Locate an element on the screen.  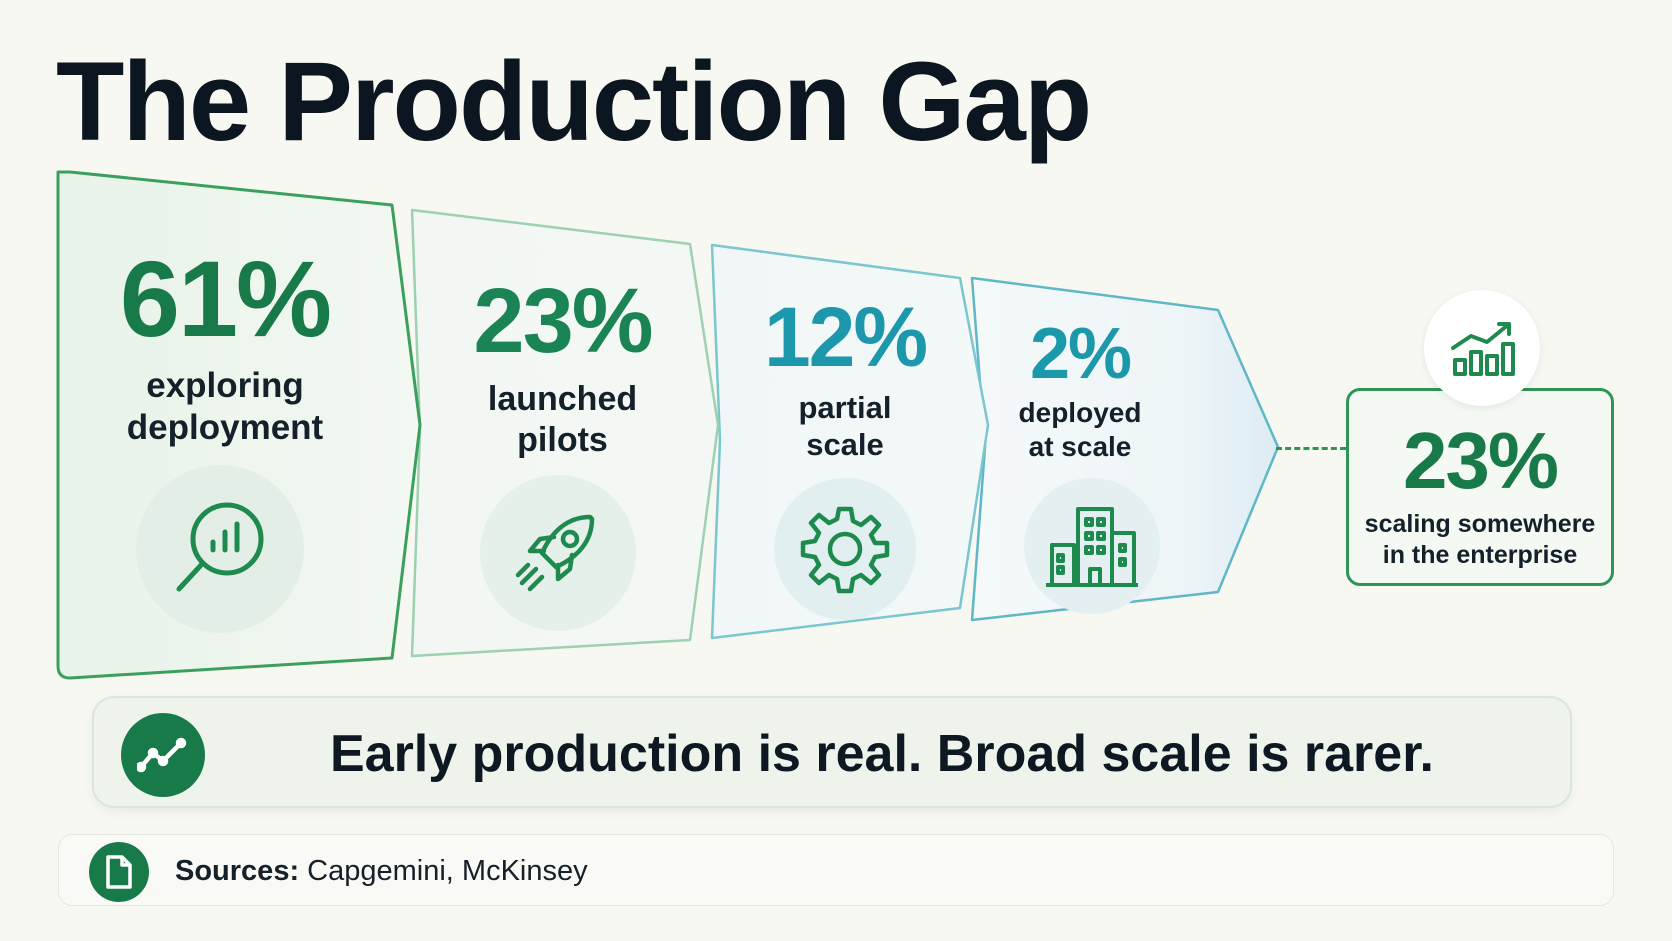
sources-label: Sources: is located at coordinates (237, 871).